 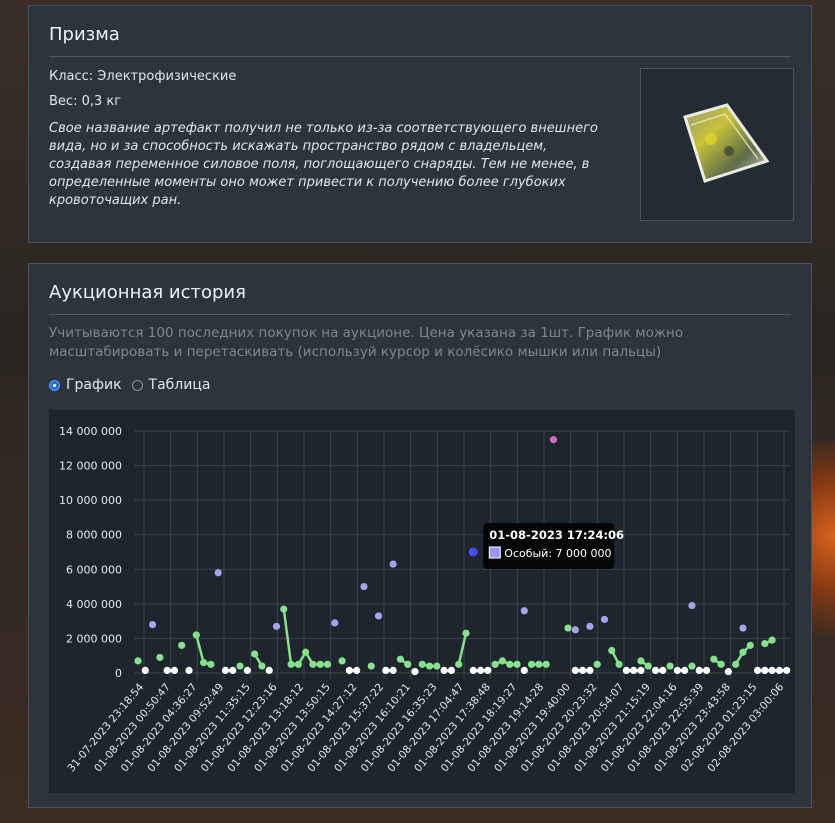 I want to click on view-table-radio: Таблица, so click(x=170, y=385).